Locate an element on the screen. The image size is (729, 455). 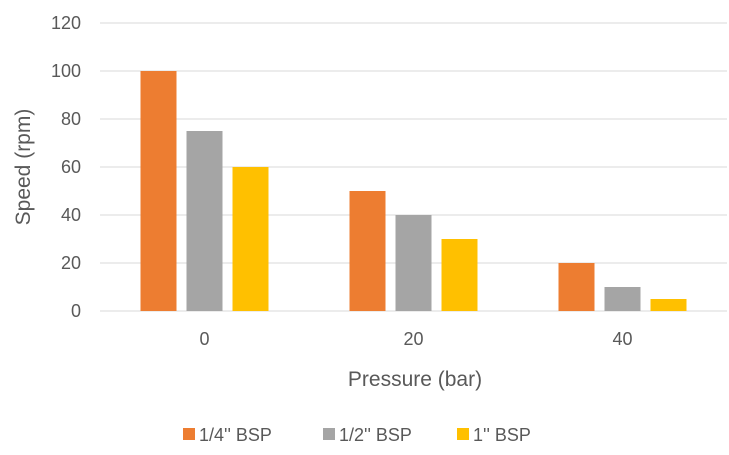
y-tick-label: 40 is located at coordinates (71, 215).